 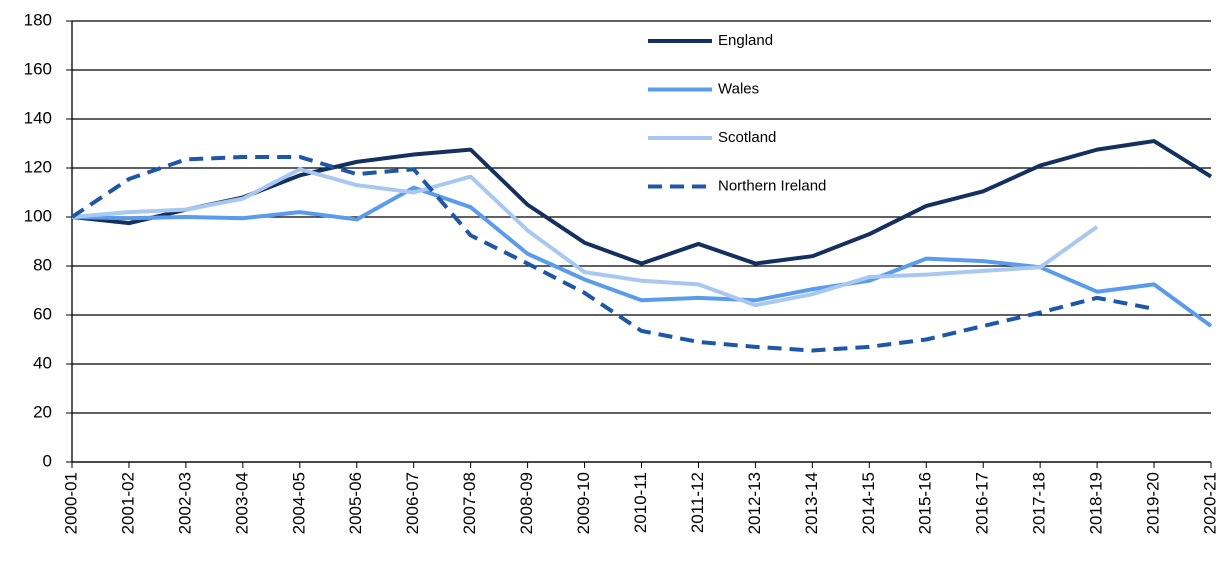 What do you see at coordinates (1209, 503) in the screenshot?
I see `x-tick-label: 2020-21` at bounding box center [1209, 503].